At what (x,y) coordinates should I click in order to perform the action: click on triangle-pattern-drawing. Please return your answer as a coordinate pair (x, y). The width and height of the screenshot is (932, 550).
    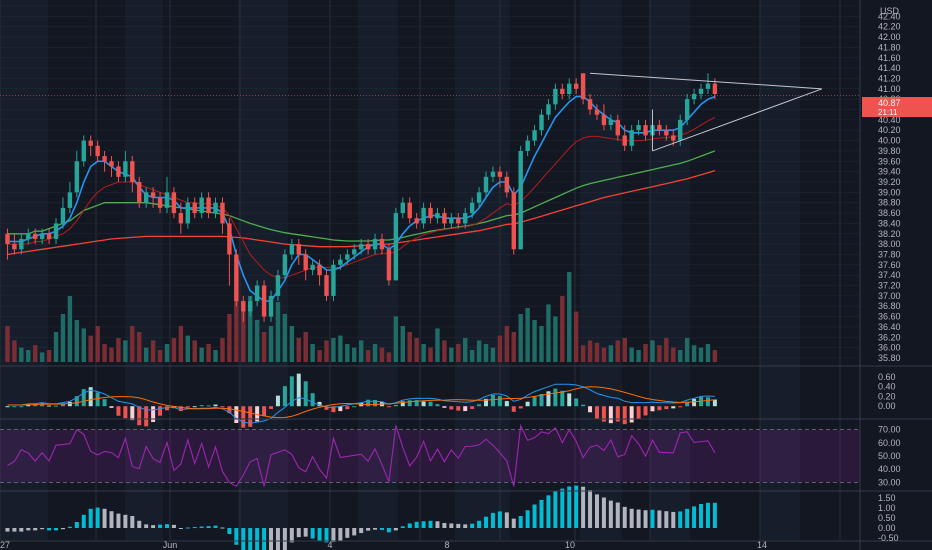
    Looking at the image, I should click on (430, 112).